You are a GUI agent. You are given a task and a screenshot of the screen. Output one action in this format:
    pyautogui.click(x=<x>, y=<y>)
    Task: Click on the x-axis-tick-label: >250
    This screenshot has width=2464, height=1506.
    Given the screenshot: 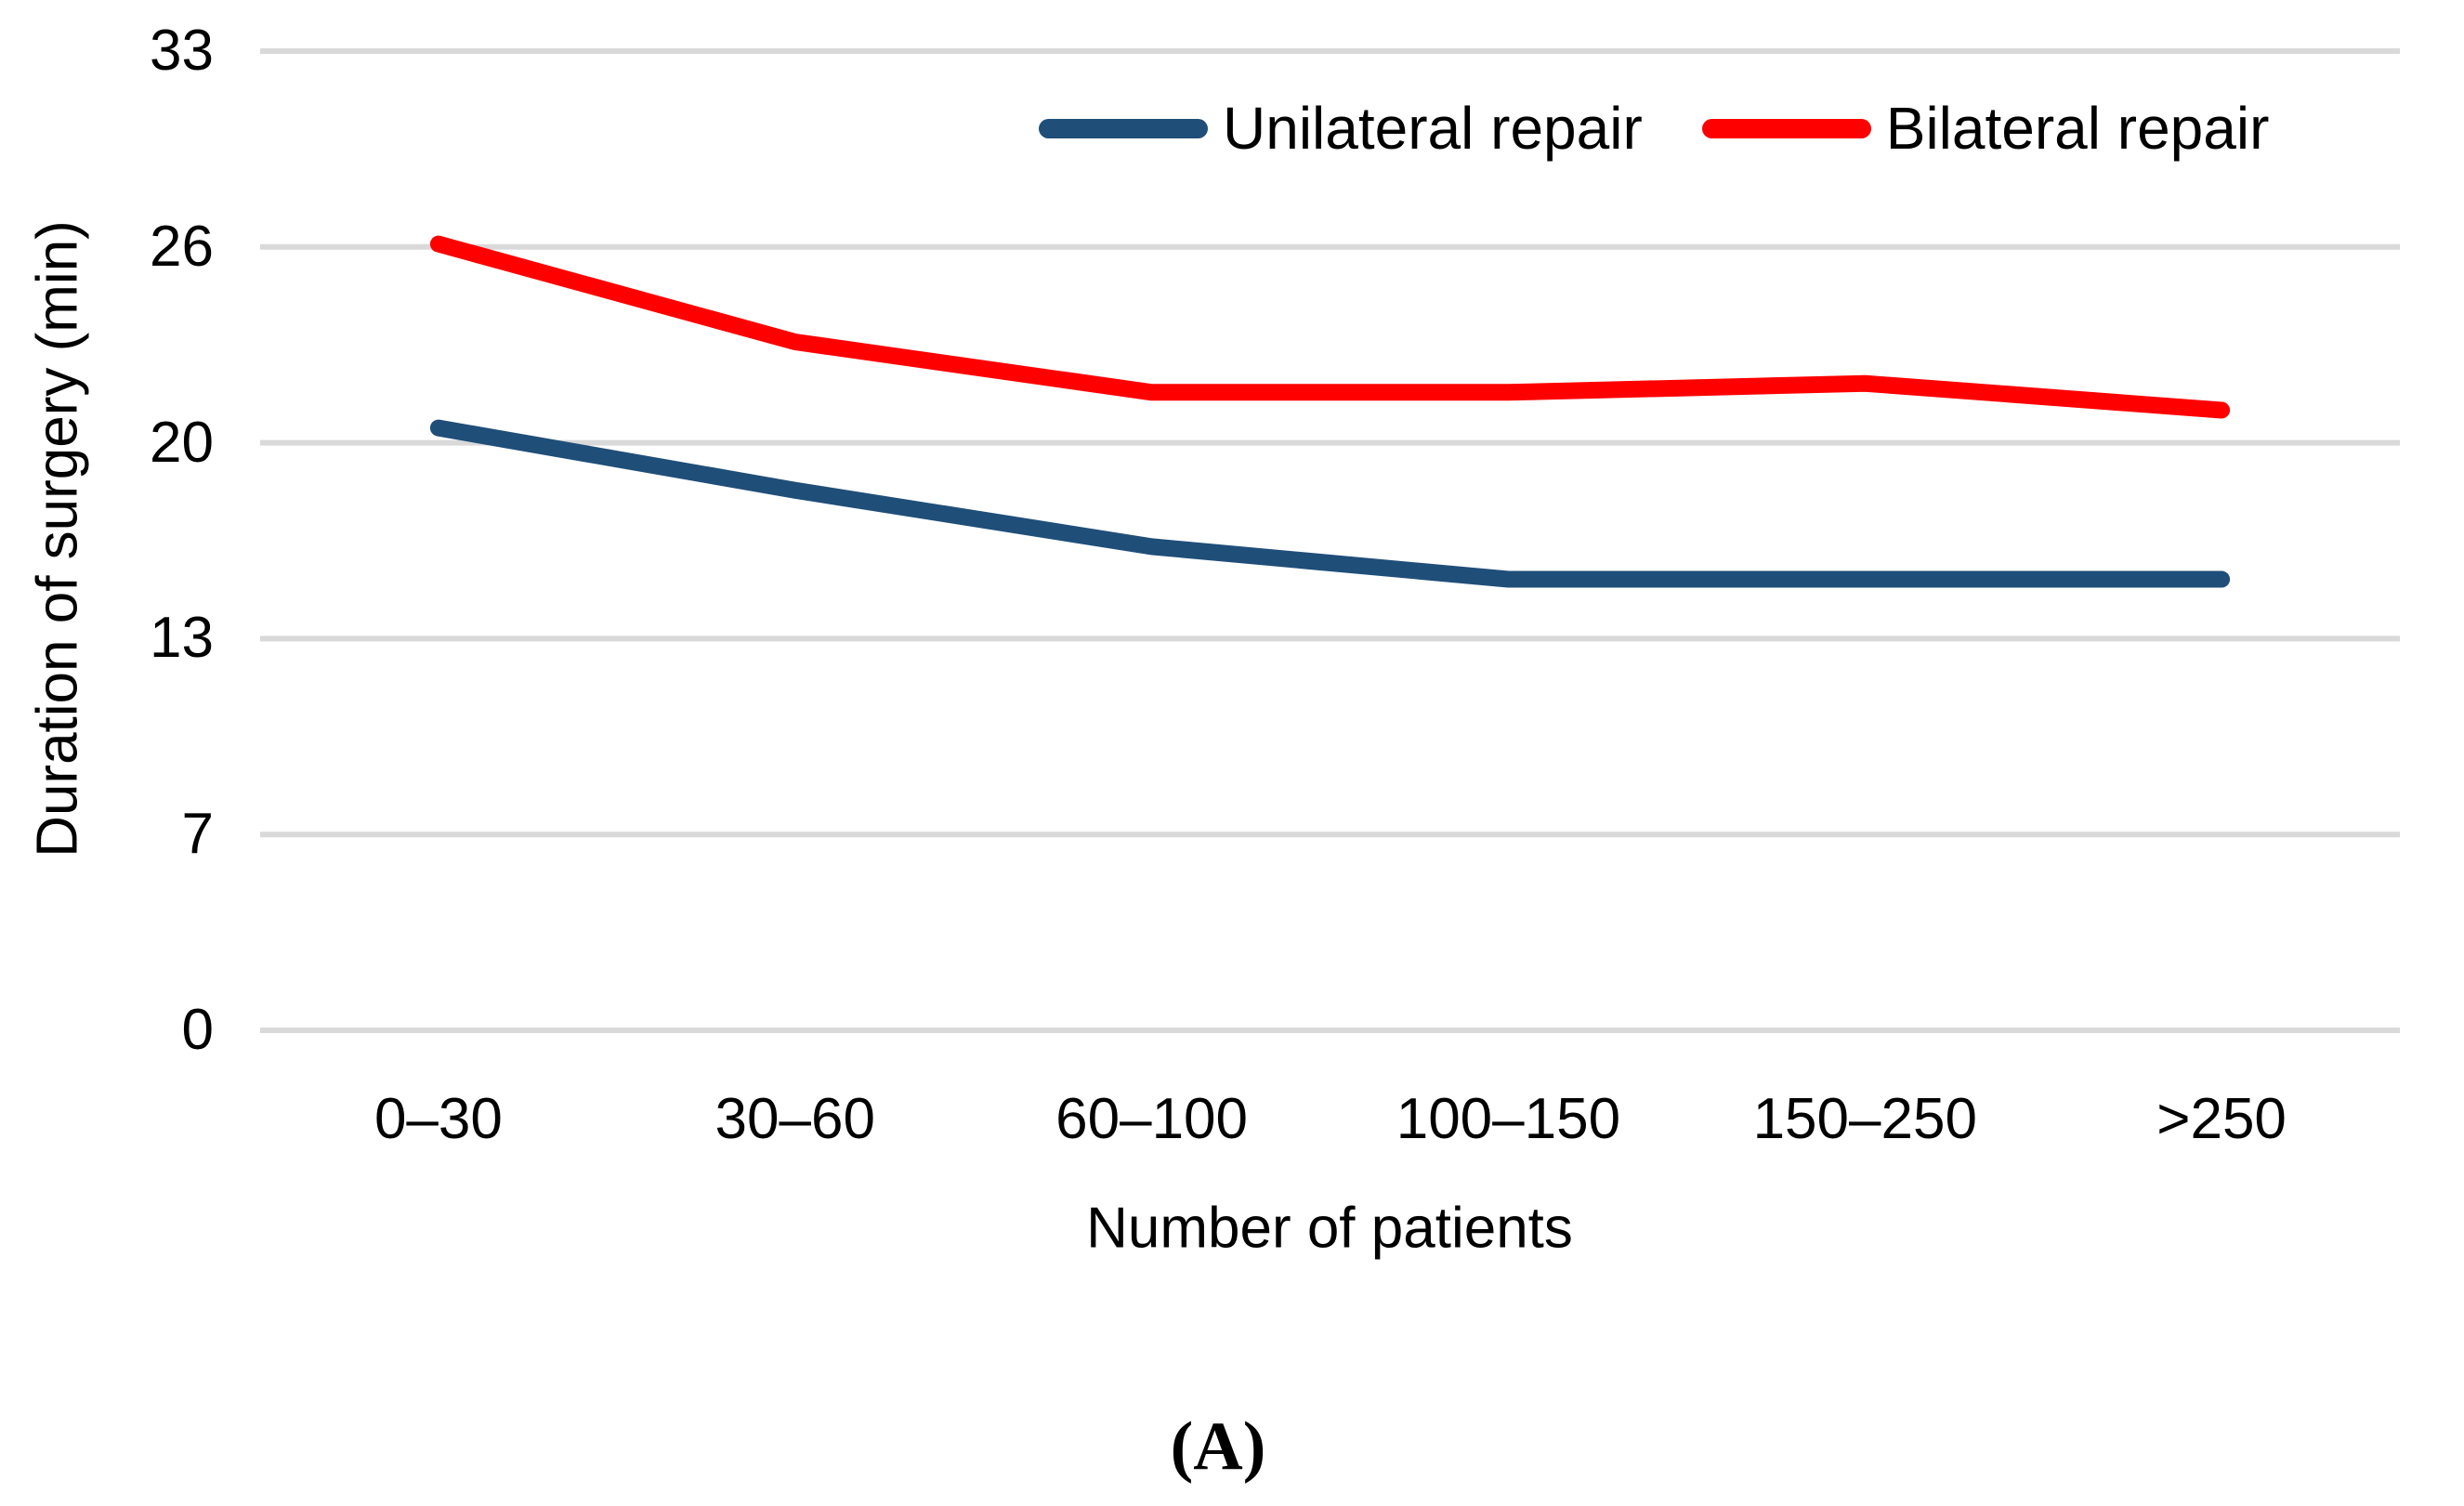 What is the action you would take?
    pyautogui.click(x=2221, y=1119)
    